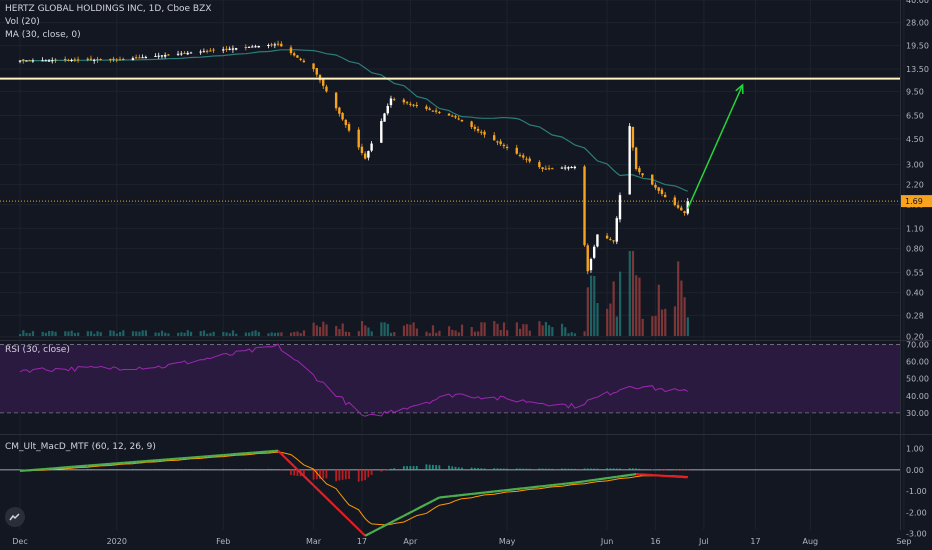 The height and width of the screenshot is (550, 932). What do you see at coordinates (607, 541) in the screenshot?
I see `x-tick-label: Jun` at bounding box center [607, 541].